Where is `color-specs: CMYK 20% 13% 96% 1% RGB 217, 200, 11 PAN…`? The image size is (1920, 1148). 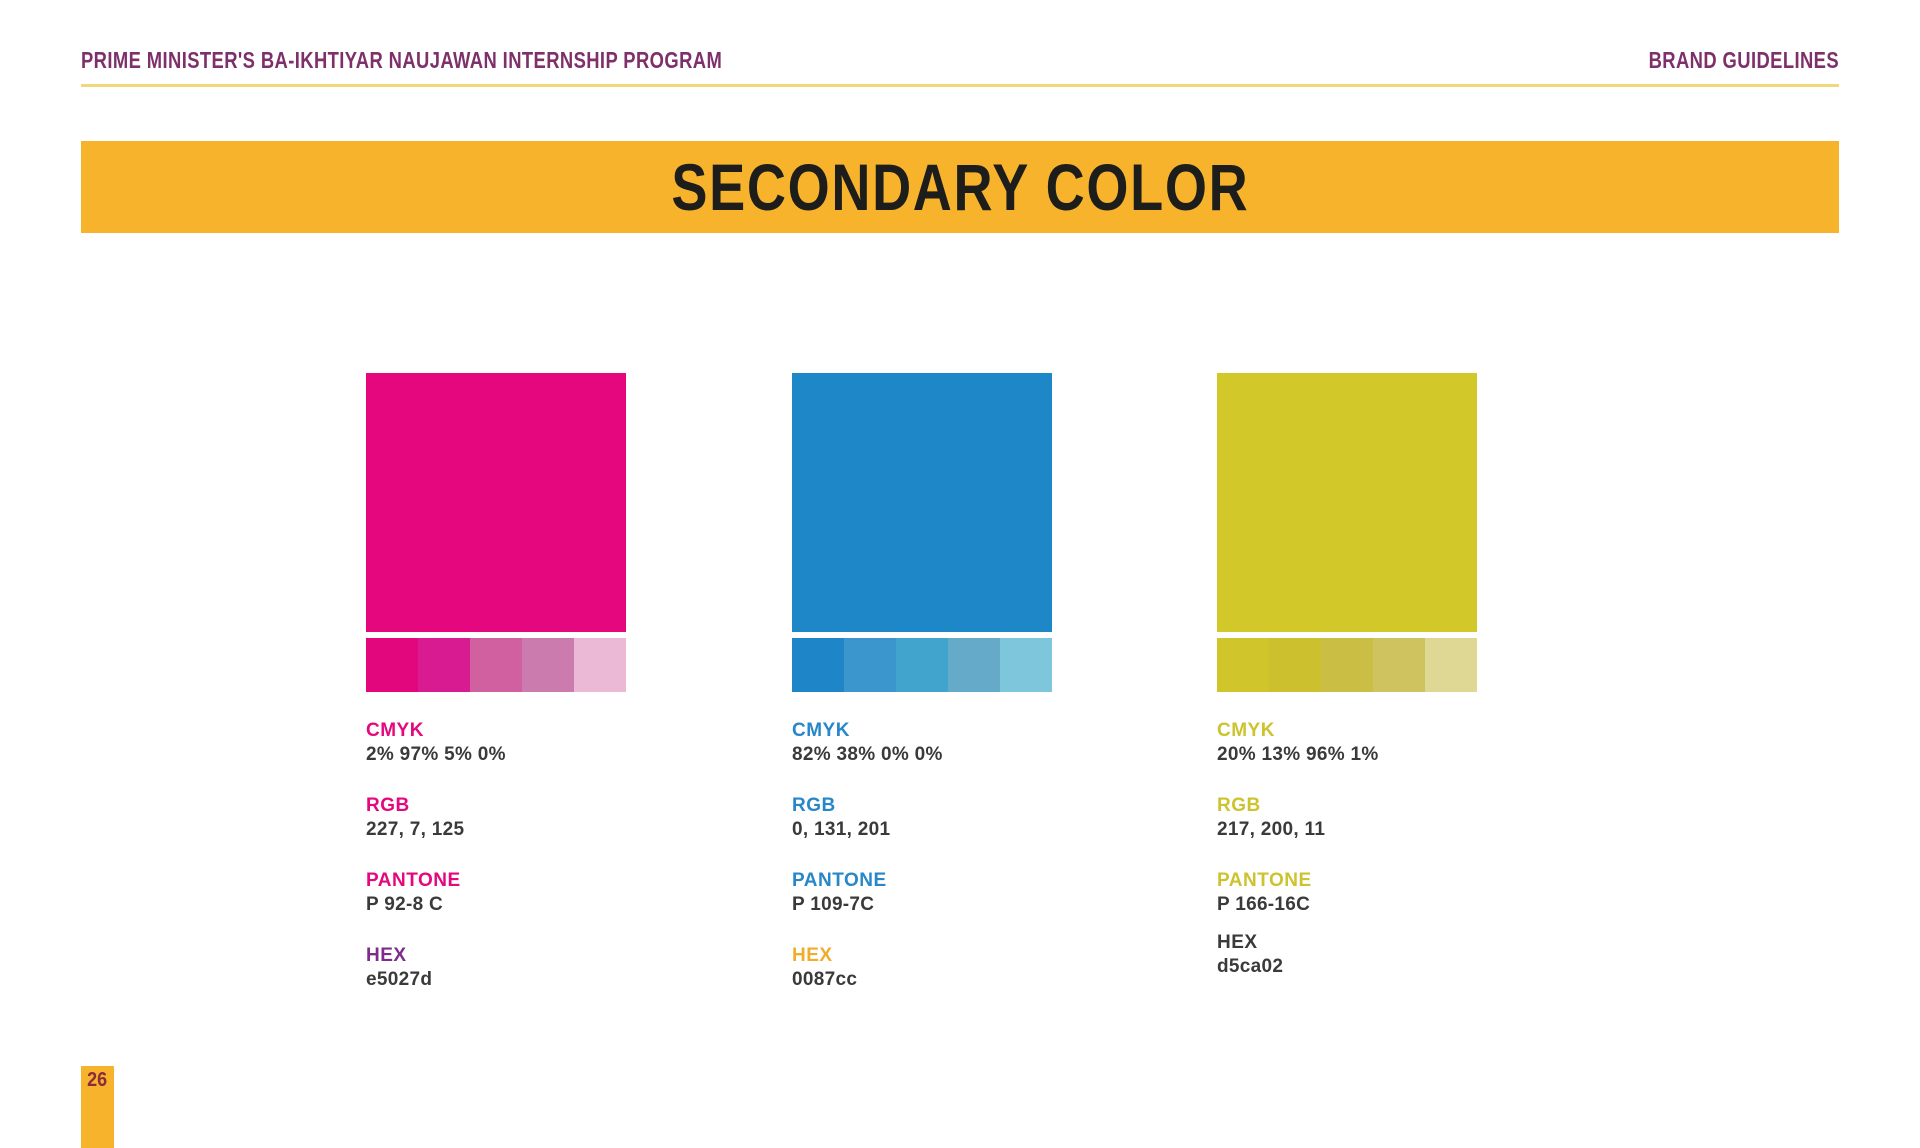
color-specs: CMYK 20% 13% 96% 1% RGB 217, 200, 11 PAN… is located at coordinates (1347, 849).